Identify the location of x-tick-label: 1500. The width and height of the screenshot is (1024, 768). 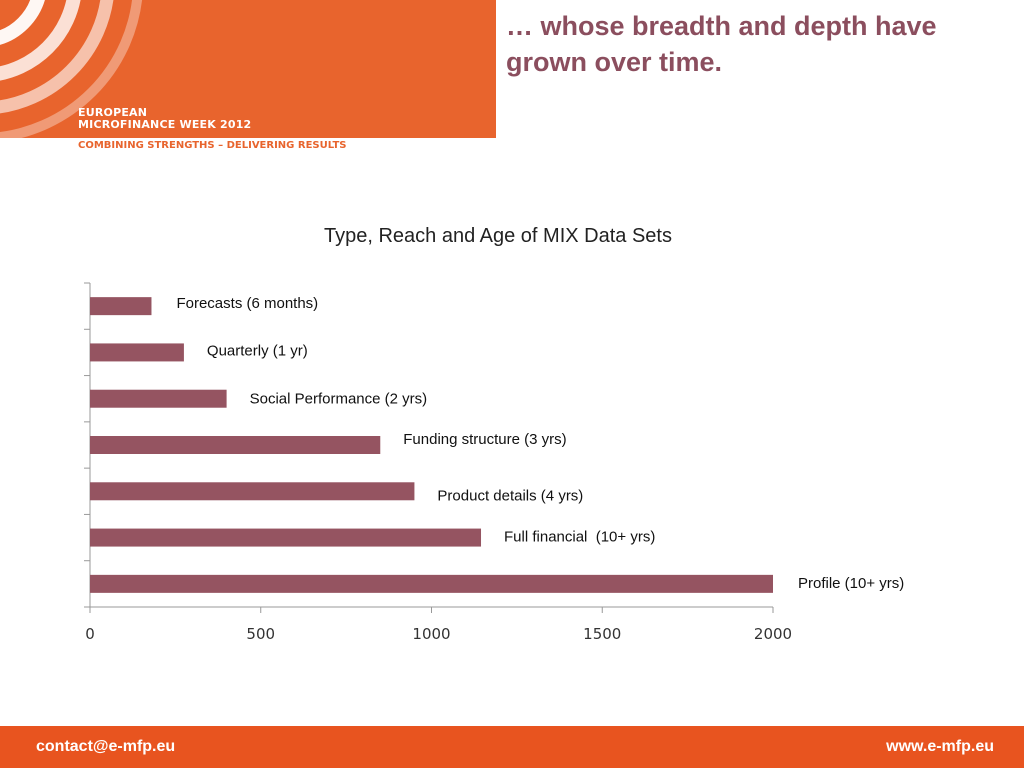
(602, 634).